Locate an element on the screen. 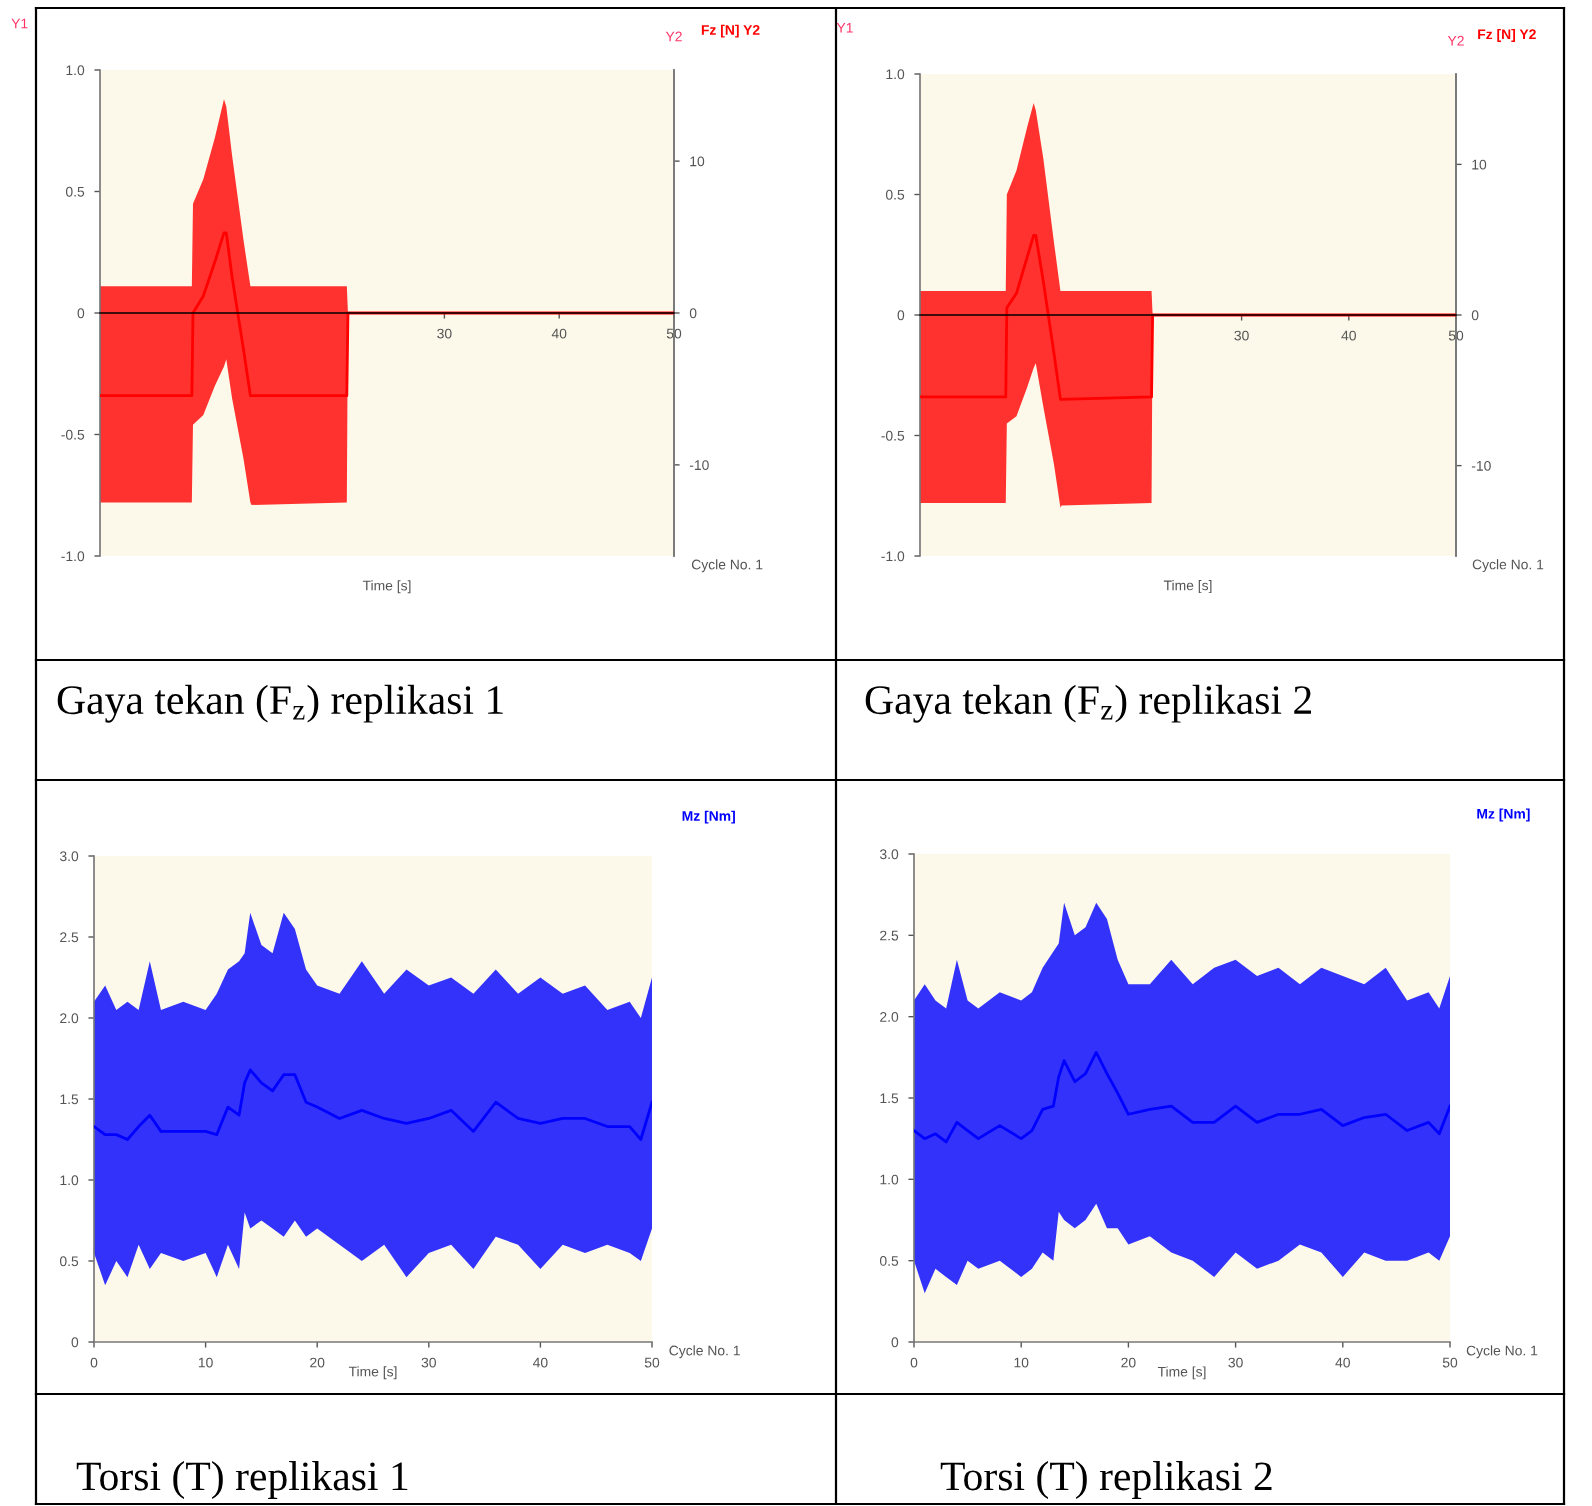  text: Torsi (T) replikasi 2 is located at coordinates (1106, 1480).